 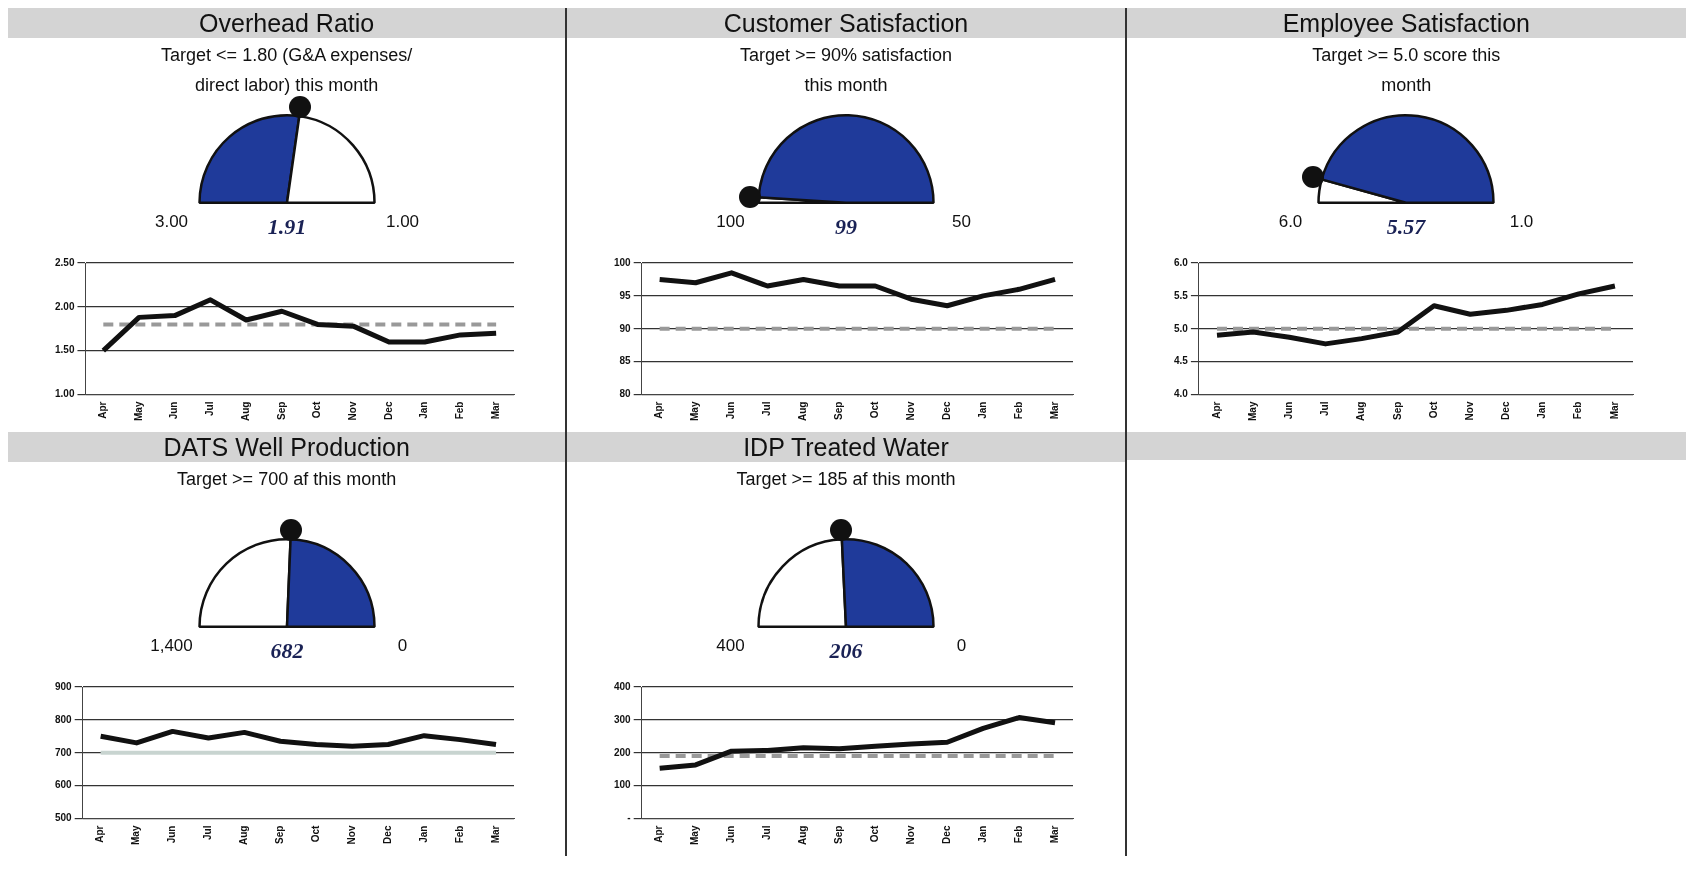 I want to click on text: 50, so click(x=961, y=222).